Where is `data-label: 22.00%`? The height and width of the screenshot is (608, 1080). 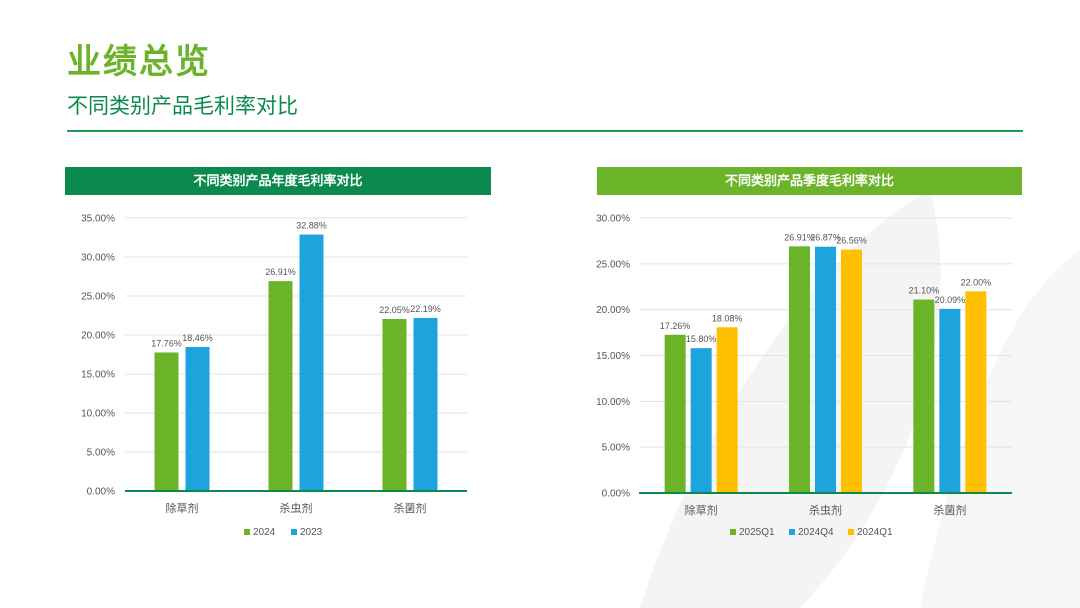 data-label: 22.00% is located at coordinates (976, 282).